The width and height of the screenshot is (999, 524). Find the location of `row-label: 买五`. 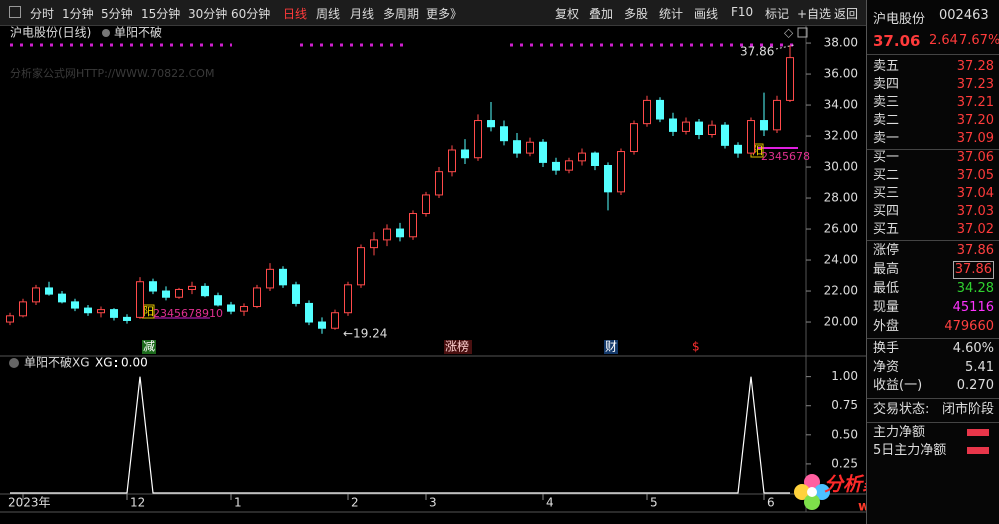

row-label: 买五 is located at coordinates (886, 229).